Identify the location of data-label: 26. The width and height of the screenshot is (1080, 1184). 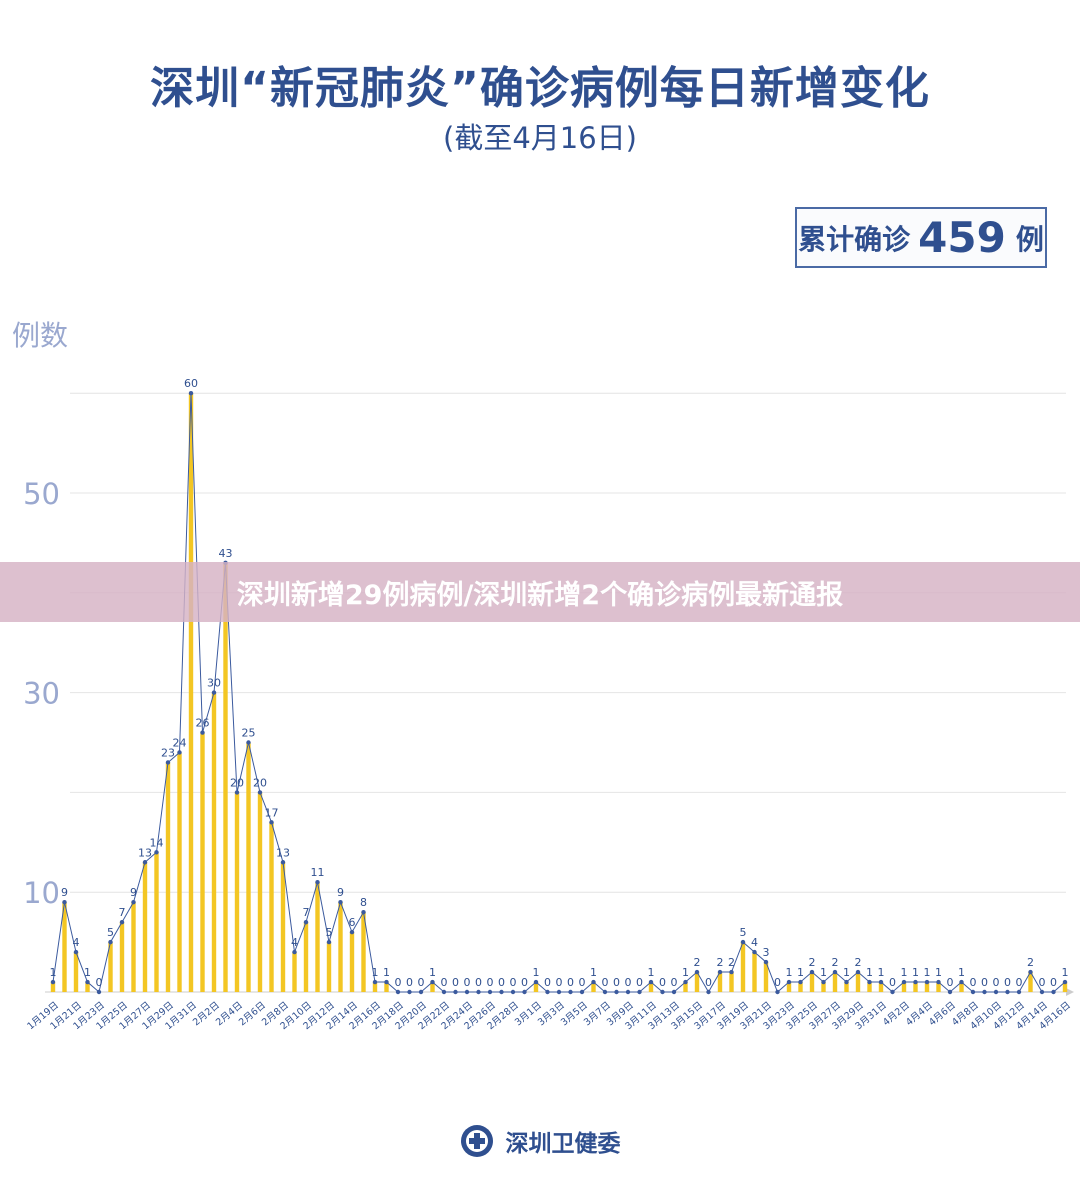
(203, 723).